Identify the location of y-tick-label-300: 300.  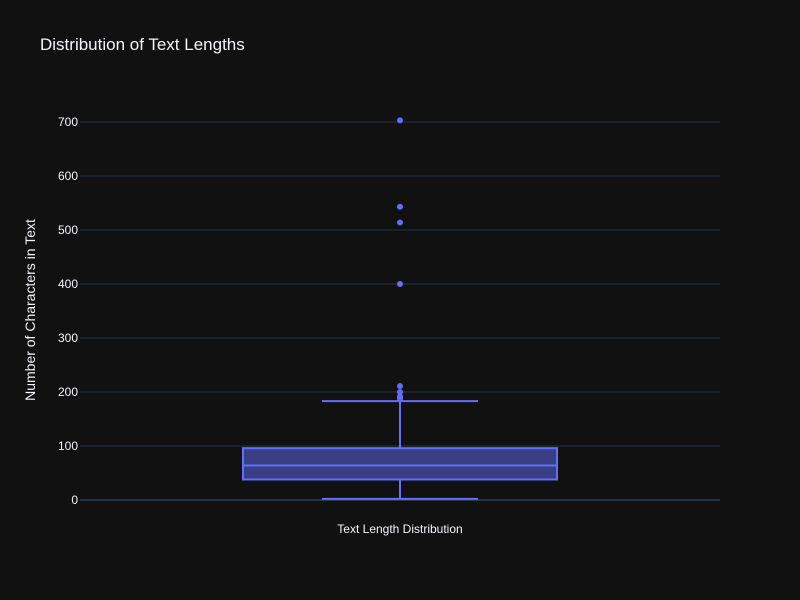
(68, 338).